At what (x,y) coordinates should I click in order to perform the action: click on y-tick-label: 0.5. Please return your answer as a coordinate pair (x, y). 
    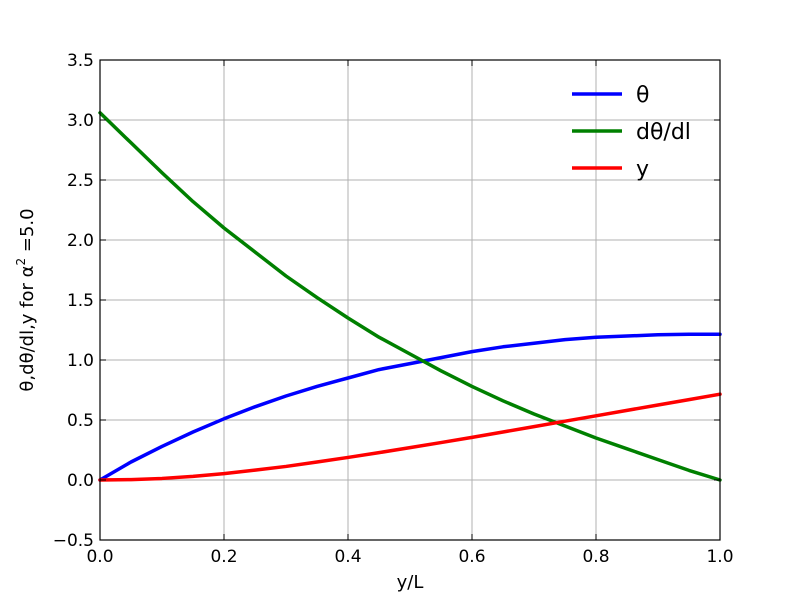
    Looking at the image, I should click on (80, 421).